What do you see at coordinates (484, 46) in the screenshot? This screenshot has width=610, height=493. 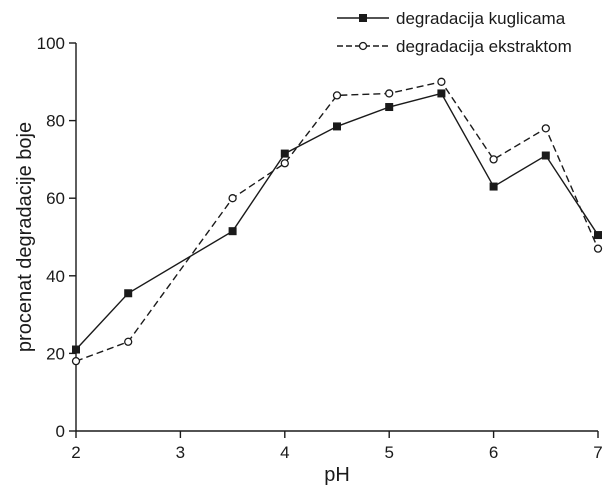 I see `legend-label: degradacija ekstraktom` at bounding box center [484, 46].